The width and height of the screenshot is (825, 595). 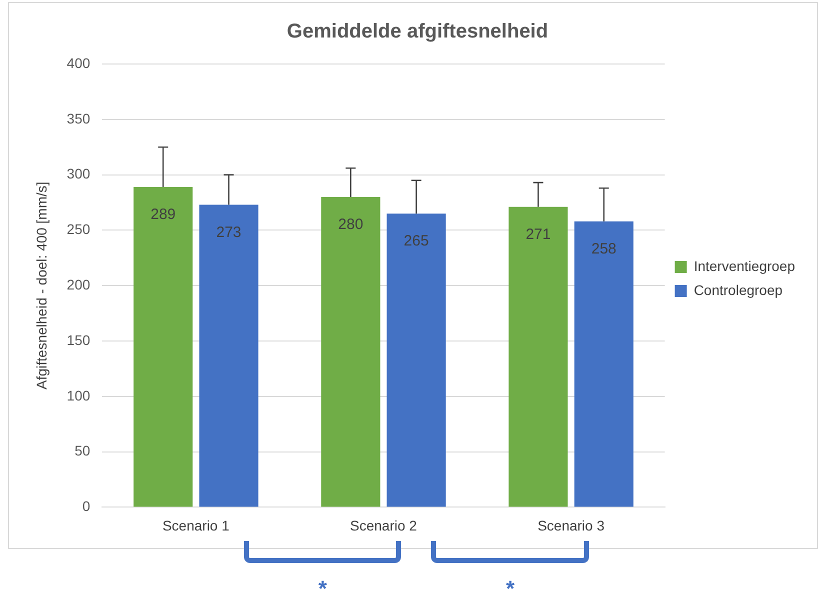 I want to click on legend-label: Interventiegroep, so click(x=745, y=266).